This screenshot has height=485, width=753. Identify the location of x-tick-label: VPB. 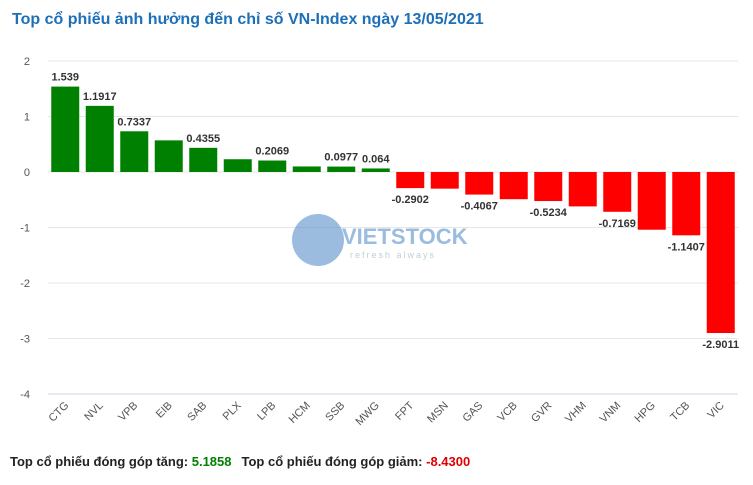
(128, 412).